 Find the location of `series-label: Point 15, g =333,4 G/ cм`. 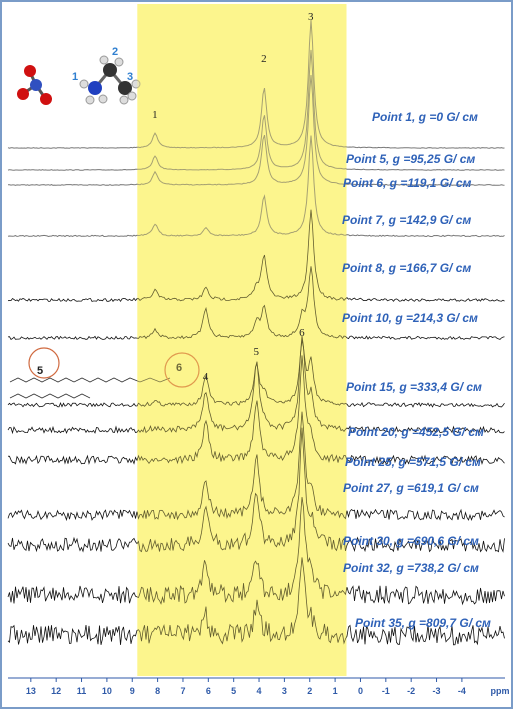

series-label: Point 15, g =333,4 G/ cм is located at coordinates (414, 387).